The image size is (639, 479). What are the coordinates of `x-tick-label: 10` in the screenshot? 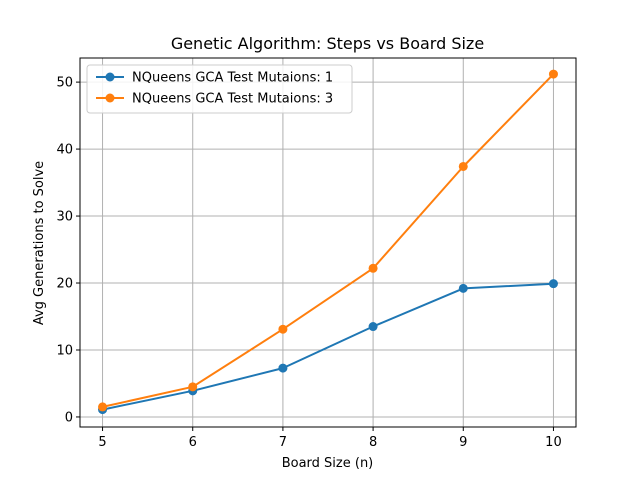 It's located at (553, 442).